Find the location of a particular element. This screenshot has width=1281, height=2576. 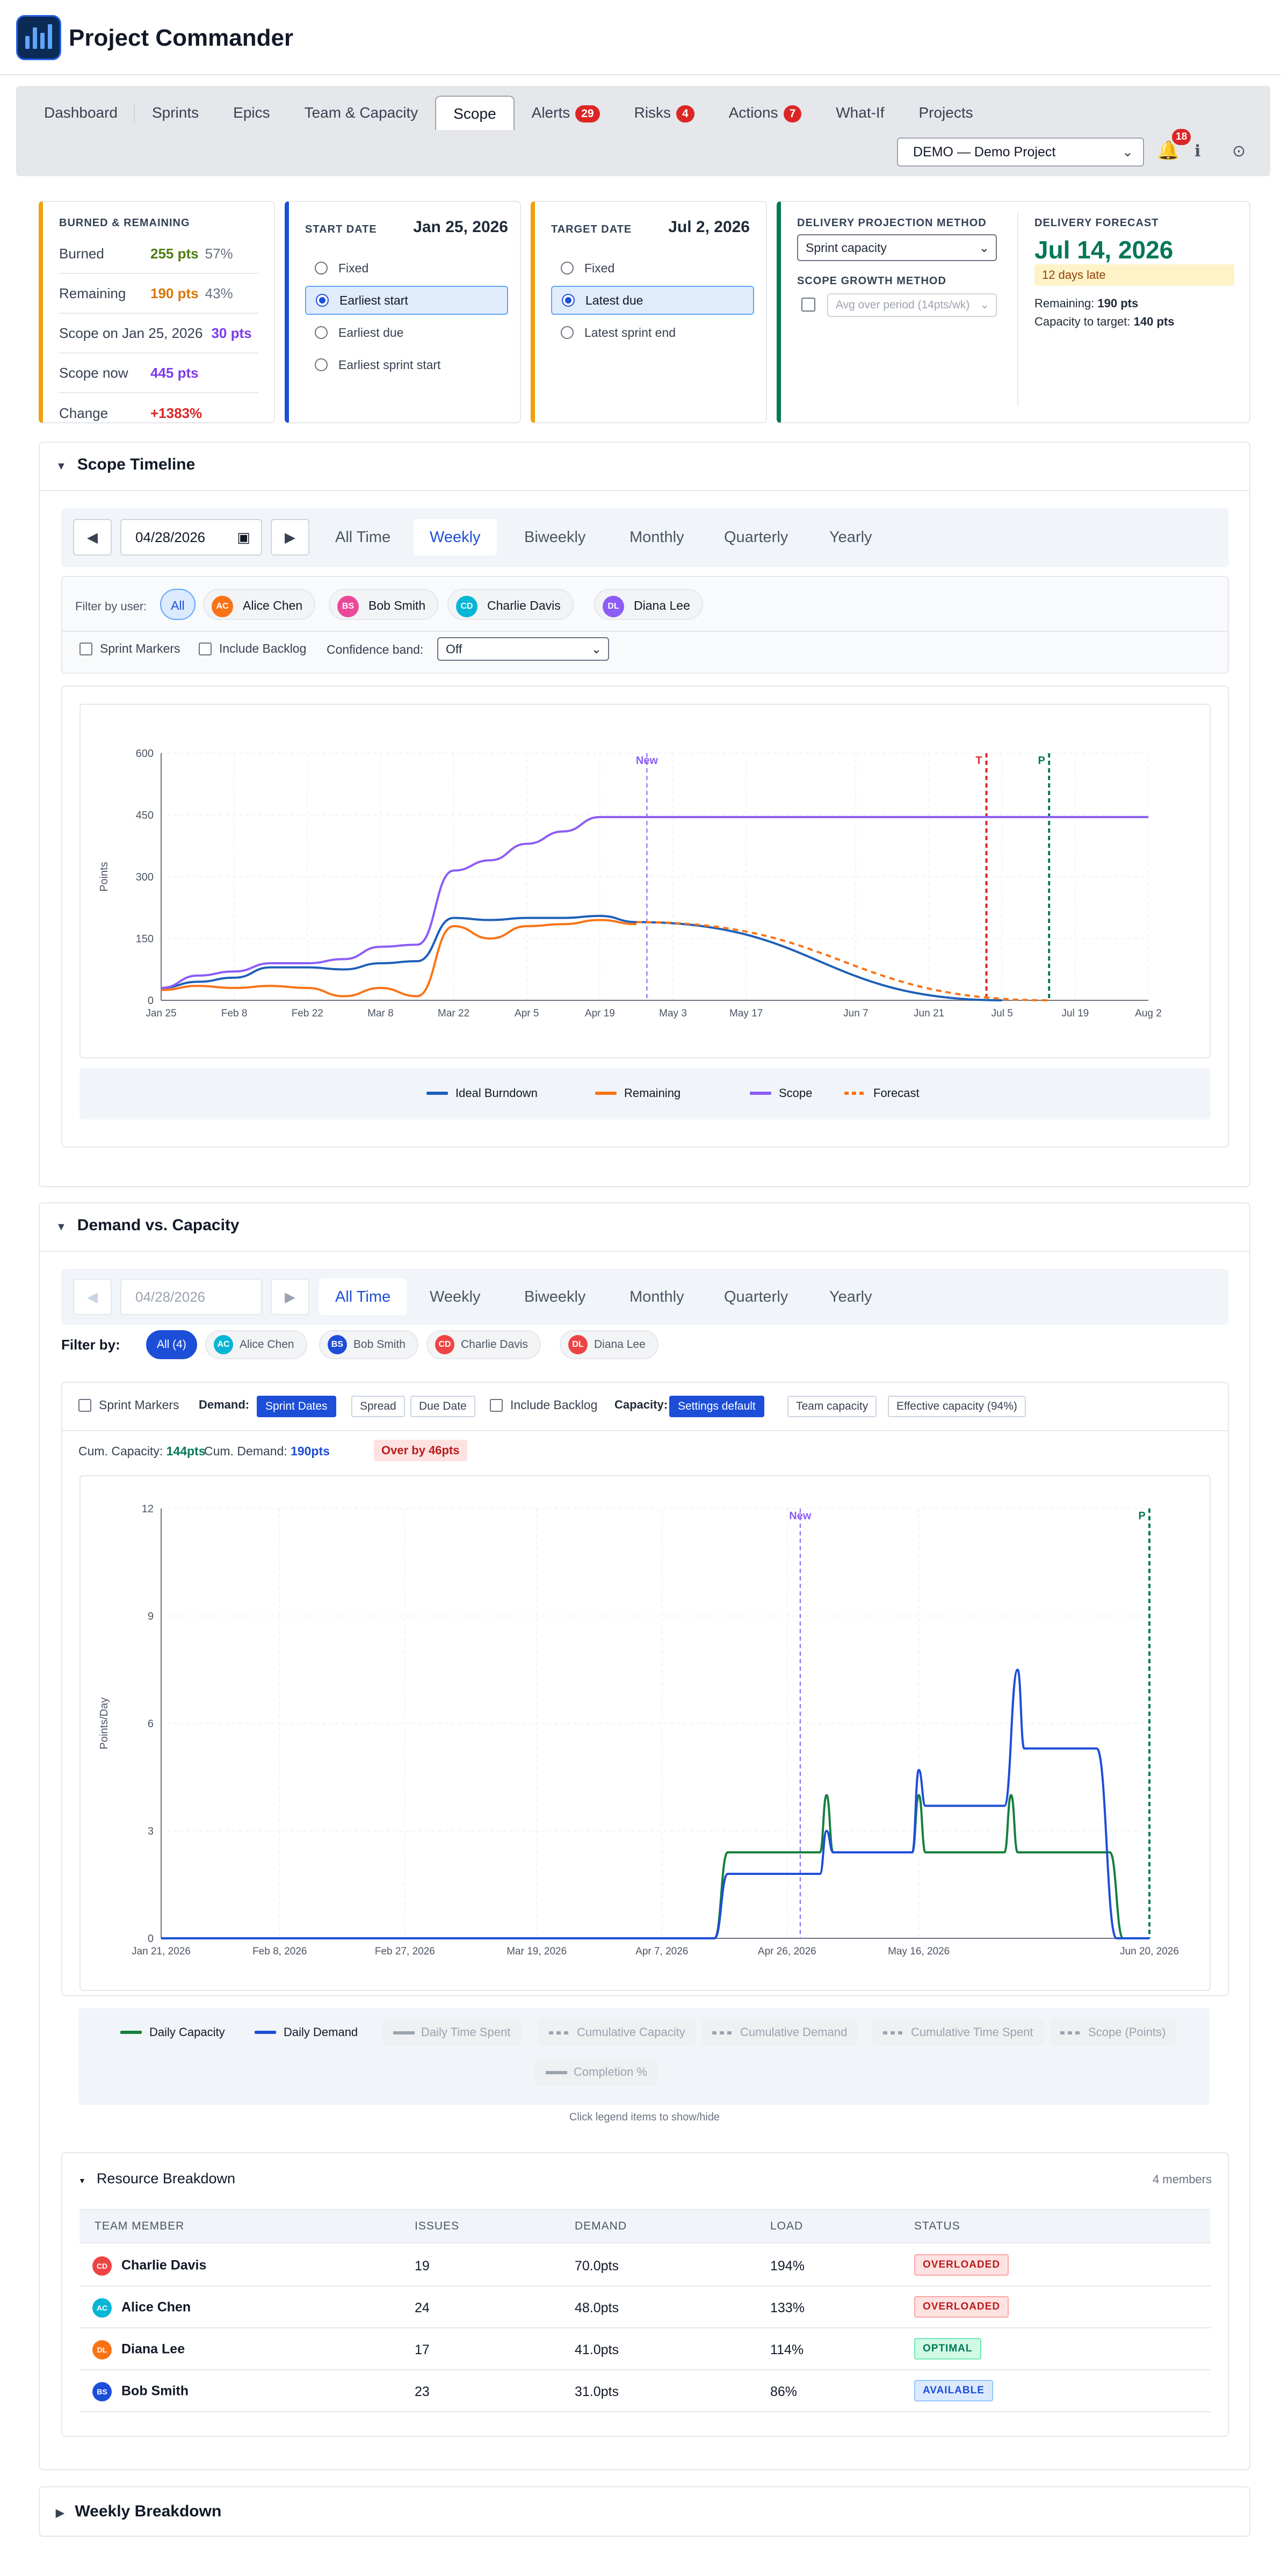

resource-breakdown-header: ▼ Resource Breakdown is located at coordinates (156, 2178).